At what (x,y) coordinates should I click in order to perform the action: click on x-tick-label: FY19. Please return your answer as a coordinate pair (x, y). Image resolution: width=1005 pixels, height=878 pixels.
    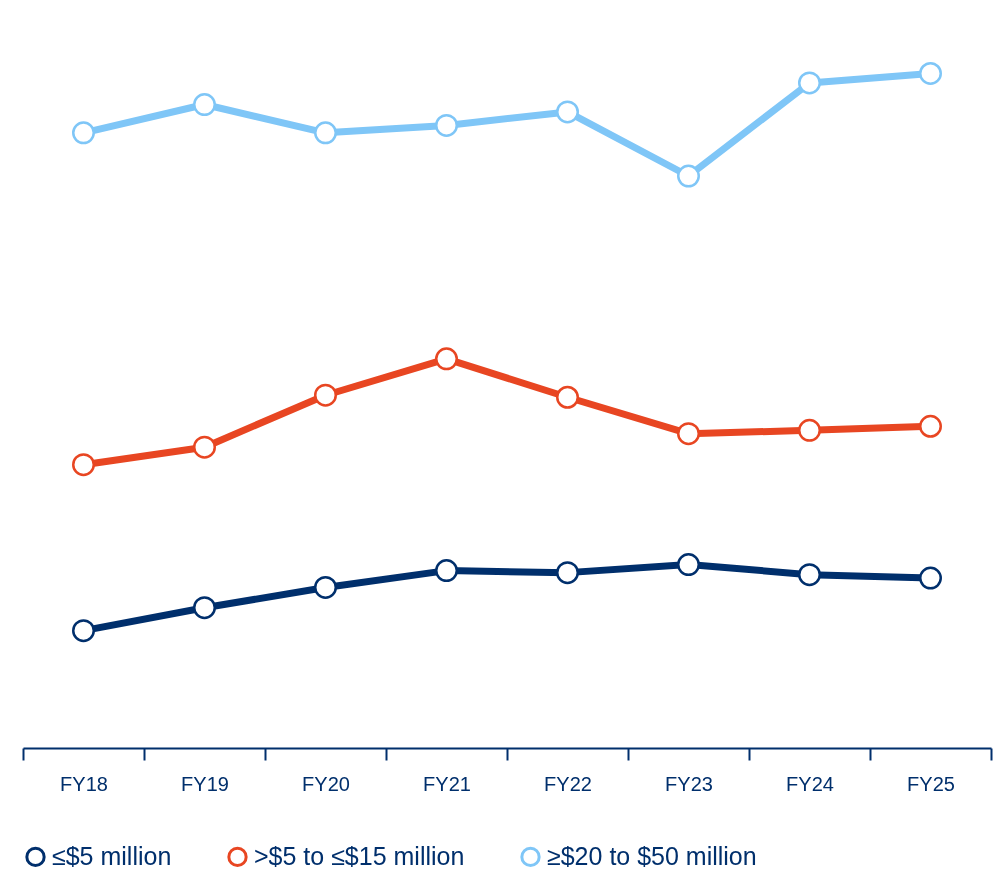
    Looking at the image, I should click on (205, 783).